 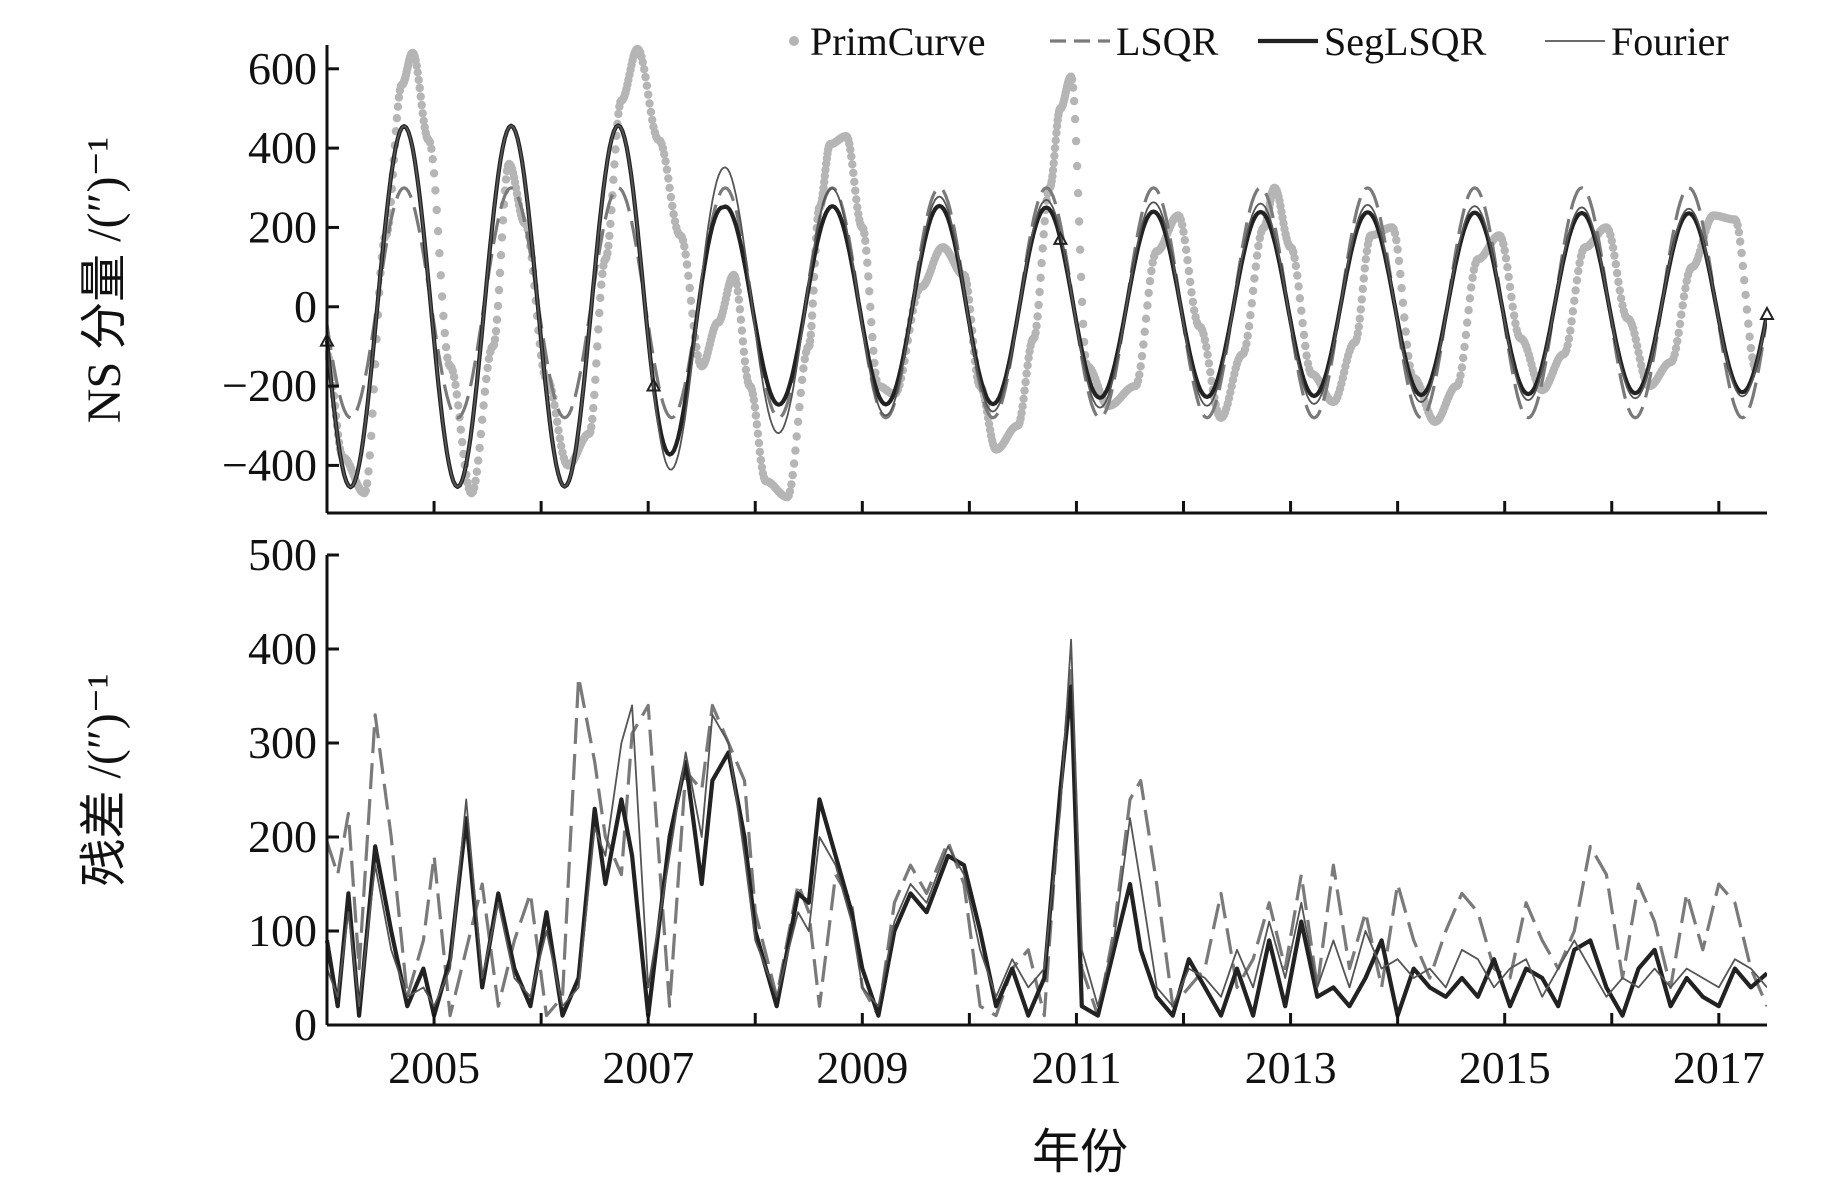 I want to click on legend-item-fourier: Fourier, so click(x=1637, y=41).